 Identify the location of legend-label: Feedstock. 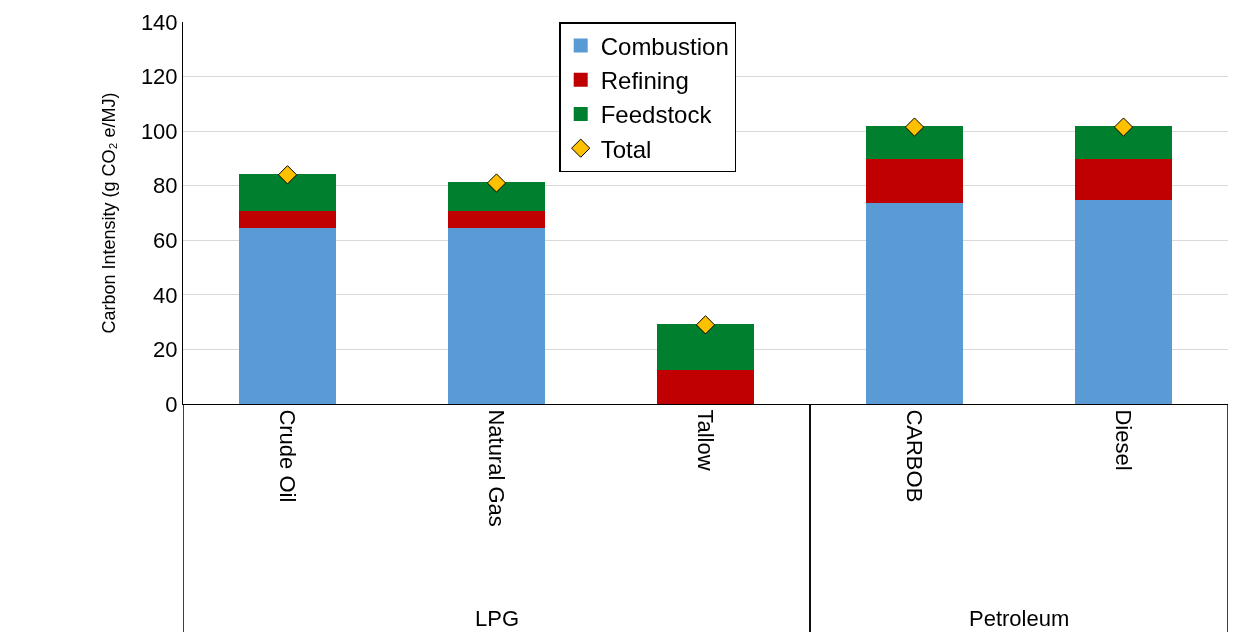
(656, 115).